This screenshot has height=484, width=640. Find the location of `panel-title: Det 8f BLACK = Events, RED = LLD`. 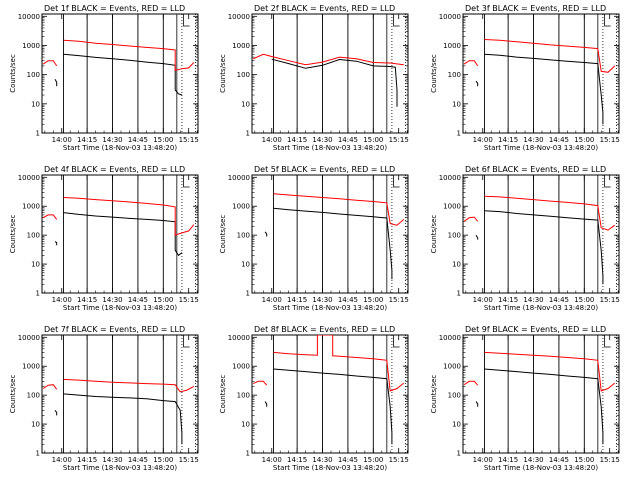

panel-title: Det 8f BLACK = Events, RED = LLD is located at coordinates (324, 329).